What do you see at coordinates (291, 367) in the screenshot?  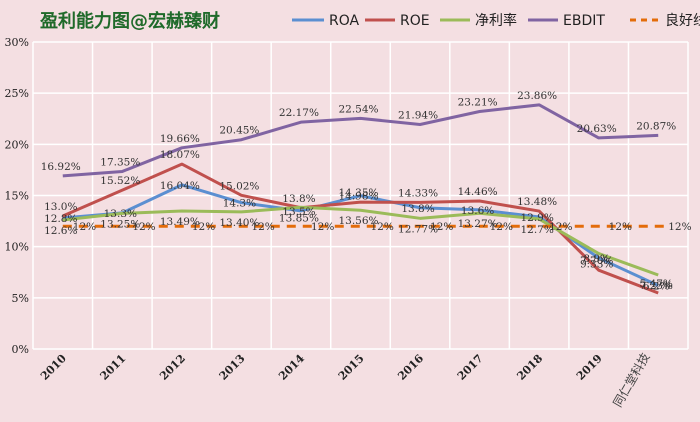 I see `x-tick-label: 2014` at bounding box center [291, 367].